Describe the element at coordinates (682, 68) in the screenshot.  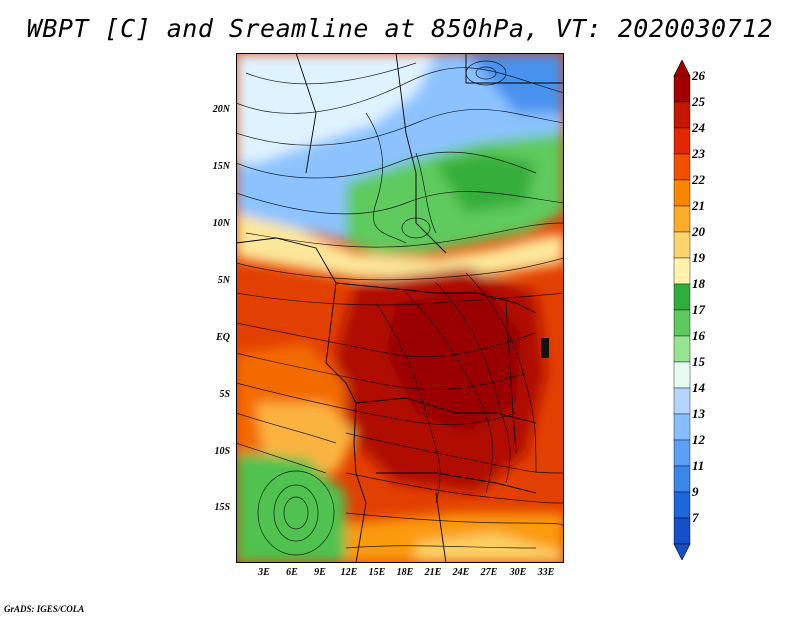
I see `colorbar-top-arrow` at that location.